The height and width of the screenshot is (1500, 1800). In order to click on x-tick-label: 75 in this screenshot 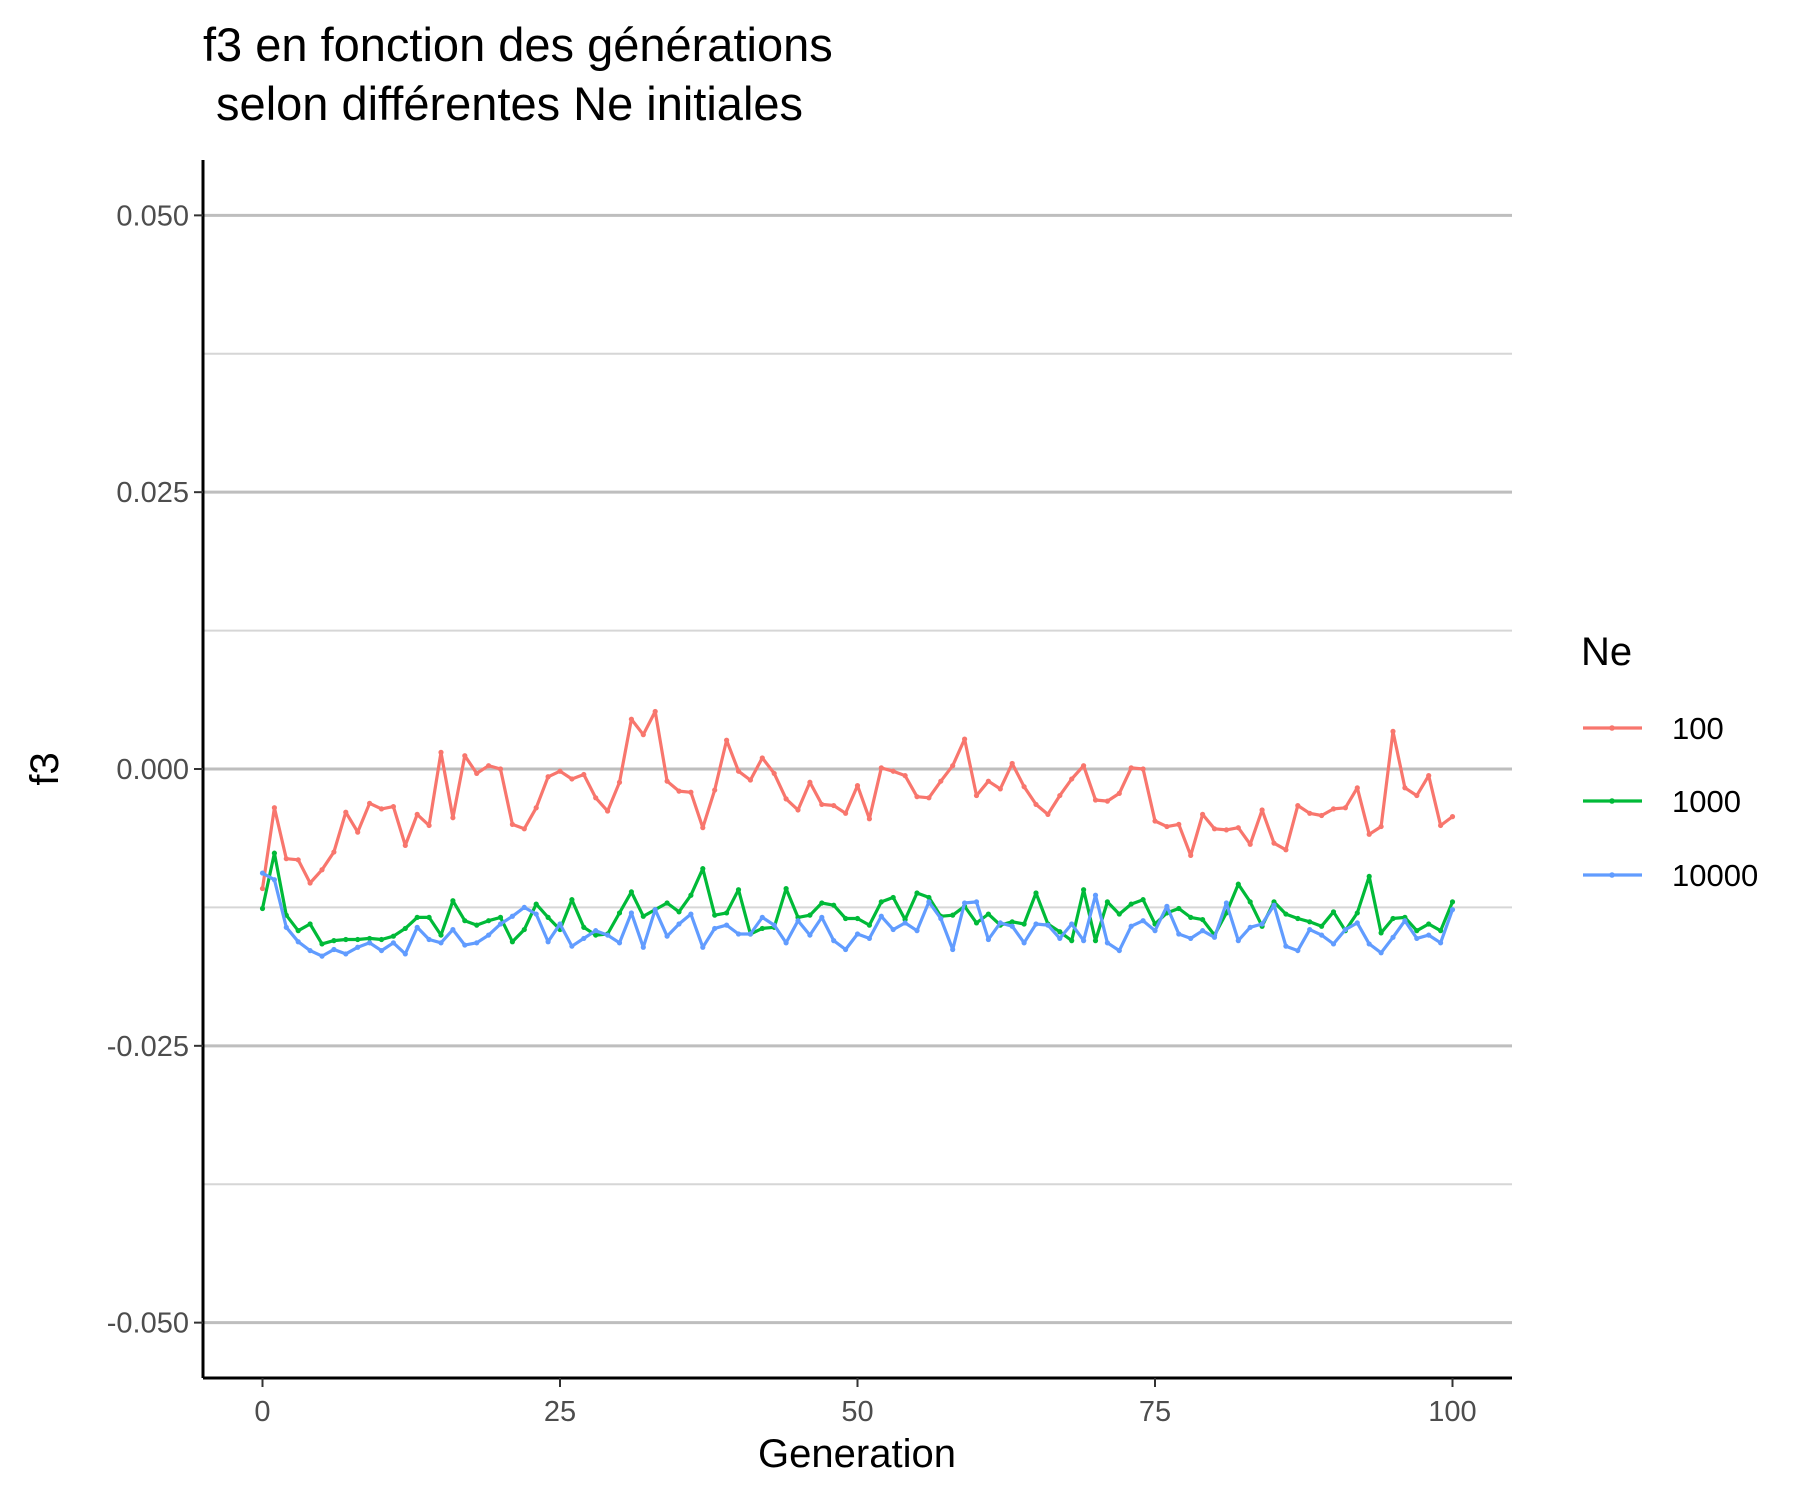, I will do `click(1155, 1412)`.